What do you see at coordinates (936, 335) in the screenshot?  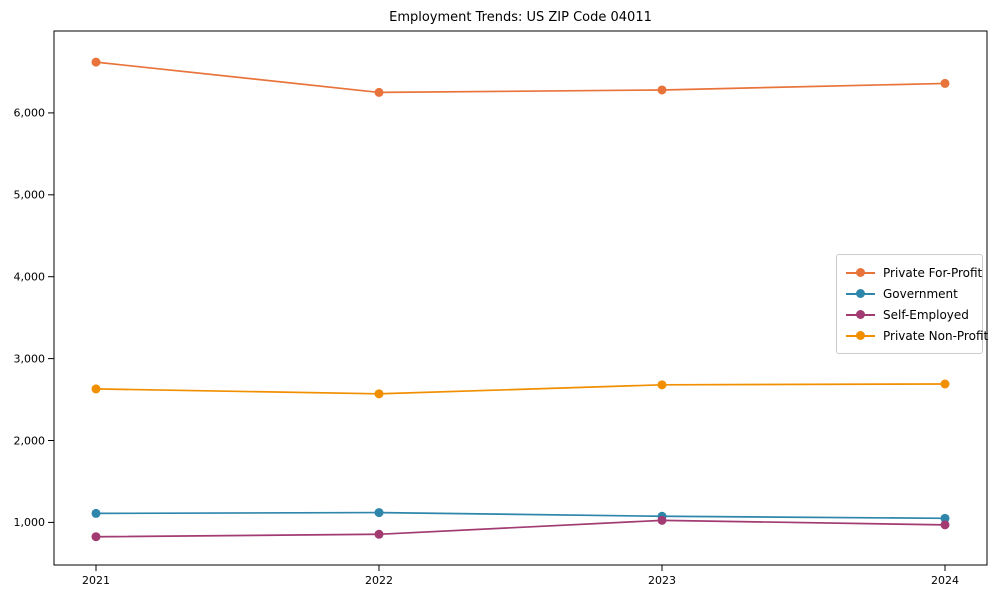 I see `legend-label-private-non-profit: Private Non-Profit` at bounding box center [936, 335].